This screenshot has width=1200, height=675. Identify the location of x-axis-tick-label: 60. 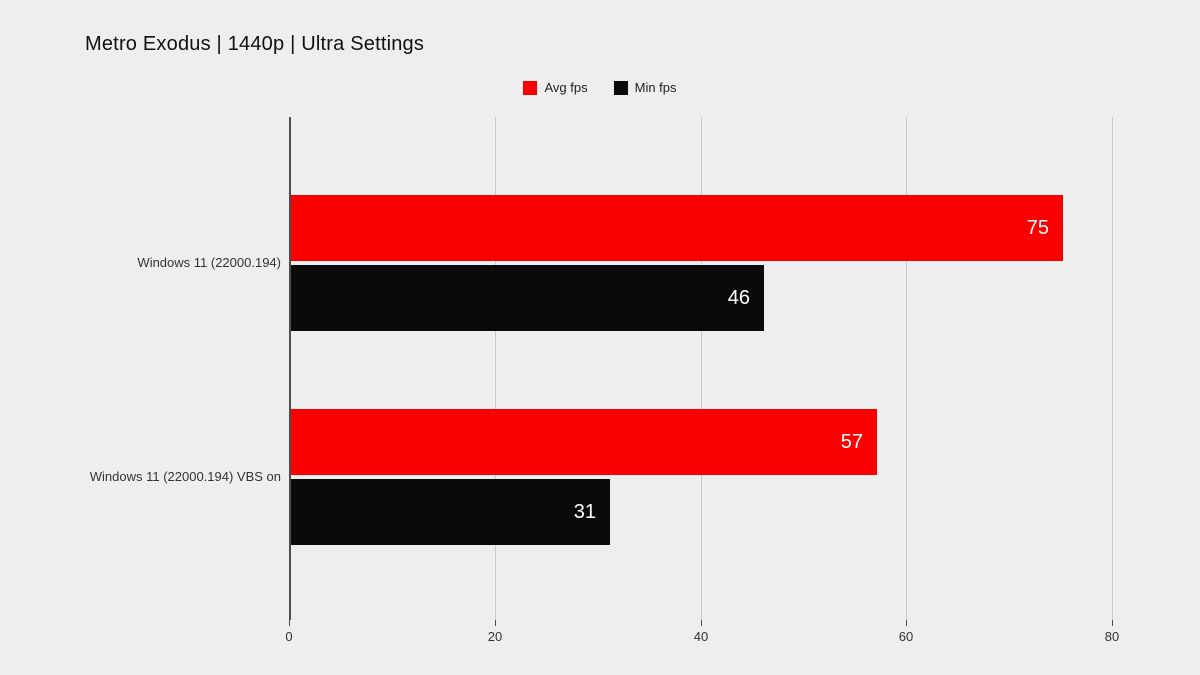
(906, 636).